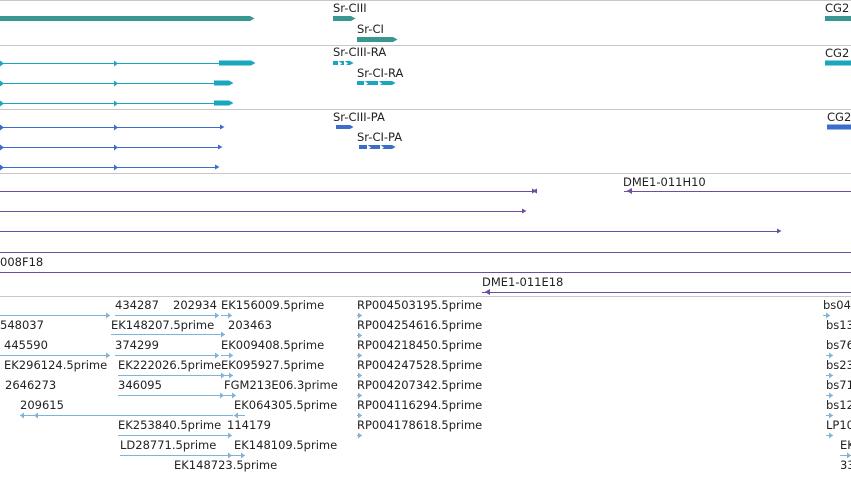 Image resolution: width=851 pixels, height=481 pixels. I want to click on feature-label: Sr-CIII-PA, so click(359, 117).